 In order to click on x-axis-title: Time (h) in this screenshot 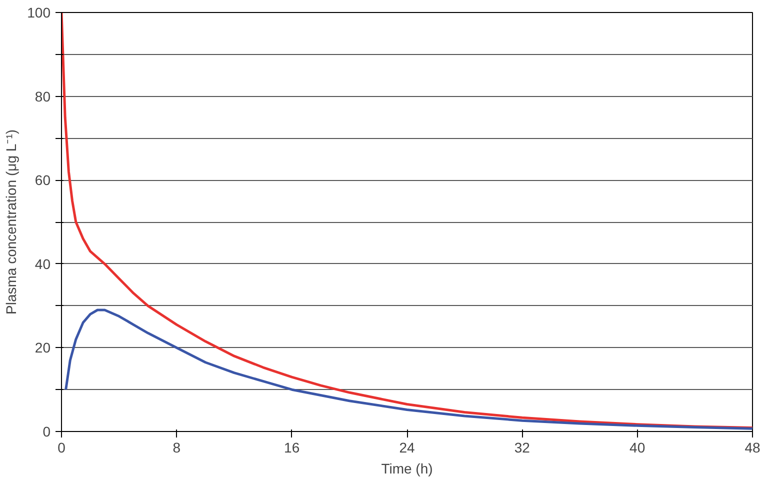, I will do `click(407, 468)`.